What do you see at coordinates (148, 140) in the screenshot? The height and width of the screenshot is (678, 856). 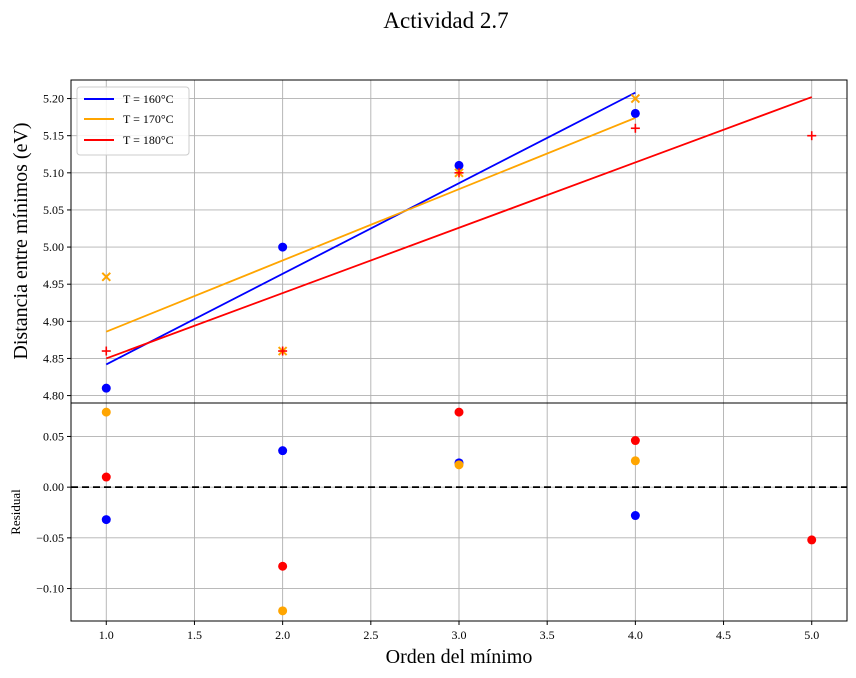 I see `legend-label-180: T = 180°C` at bounding box center [148, 140].